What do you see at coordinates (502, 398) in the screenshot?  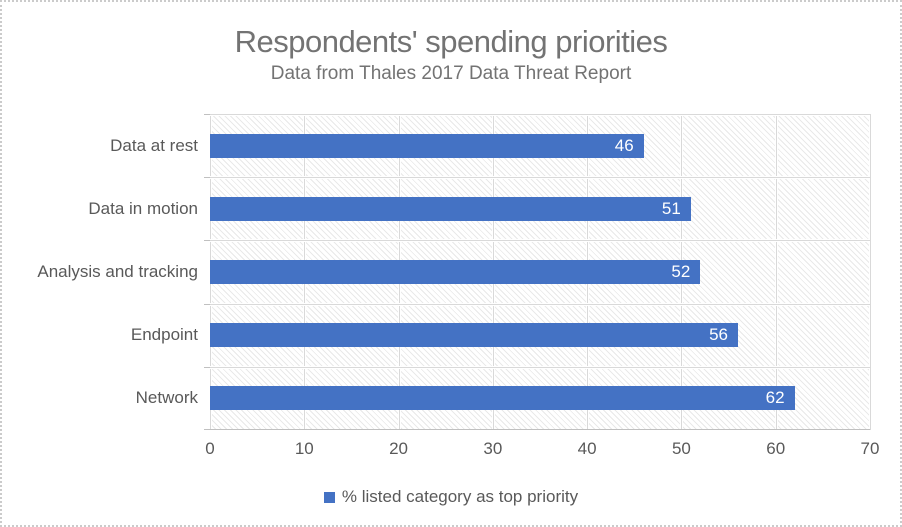 I see `bar-network: 62` at bounding box center [502, 398].